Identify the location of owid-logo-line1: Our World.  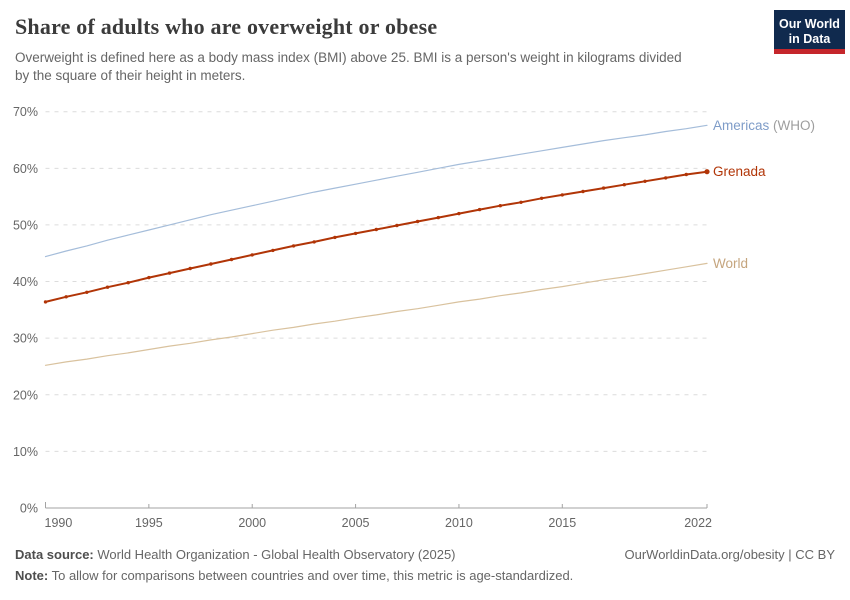
(809, 24).